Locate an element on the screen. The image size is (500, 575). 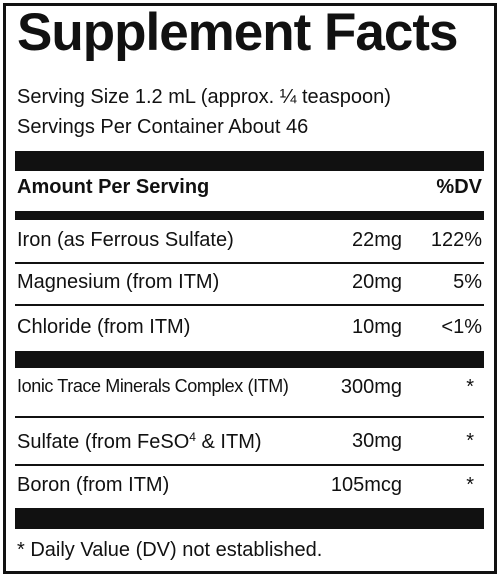
nutrient-name-magnesium: Magnesium (from ITM) is located at coordinates (118, 282).